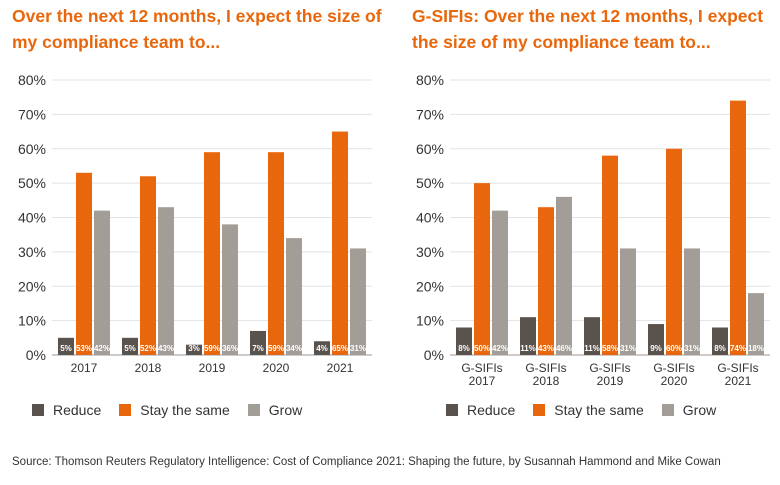 The width and height of the screenshot is (780, 485). I want to click on y-tick-label: 10%, so click(430, 321).